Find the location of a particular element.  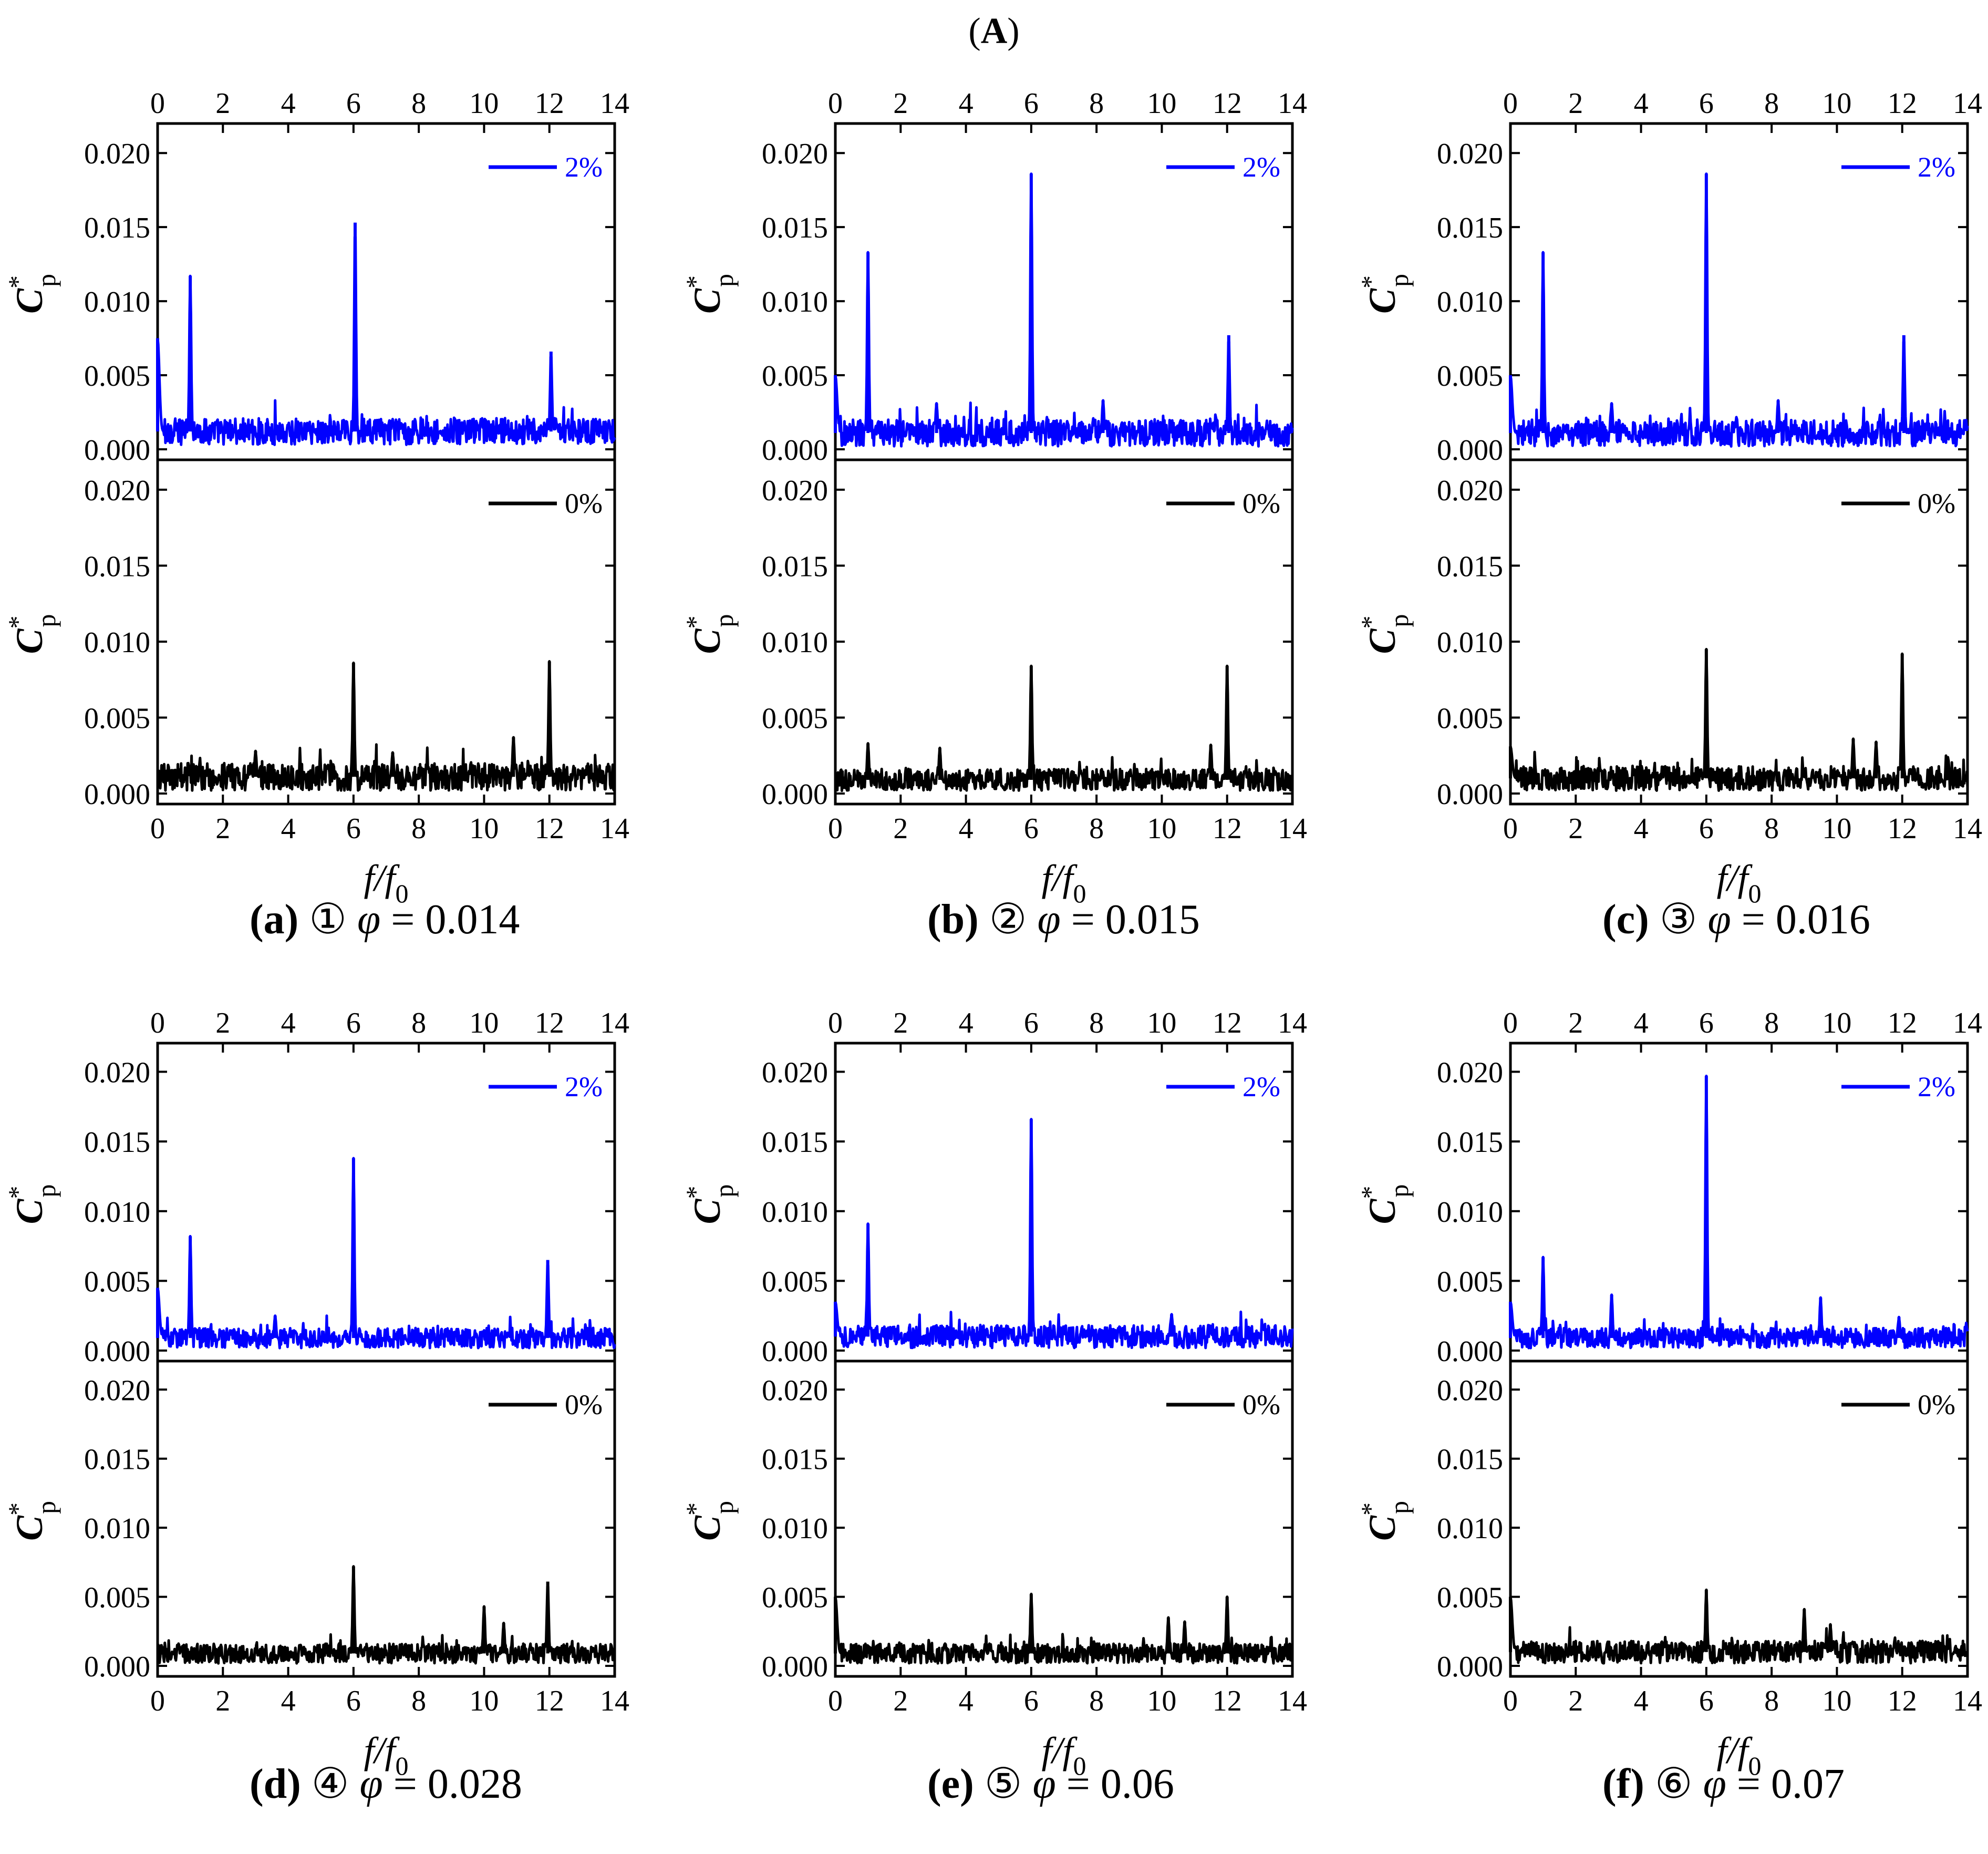

chart-c-xtick-bottom-label: 10 is located at coordinates (1836, 828).